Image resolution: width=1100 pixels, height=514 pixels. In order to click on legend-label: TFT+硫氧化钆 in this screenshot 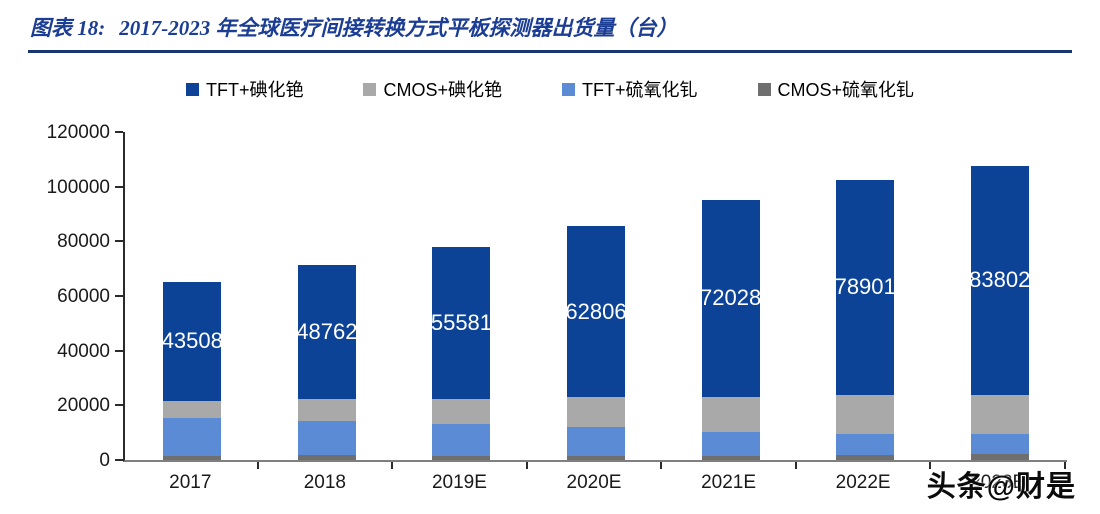, I will do `click(640, 90)`.